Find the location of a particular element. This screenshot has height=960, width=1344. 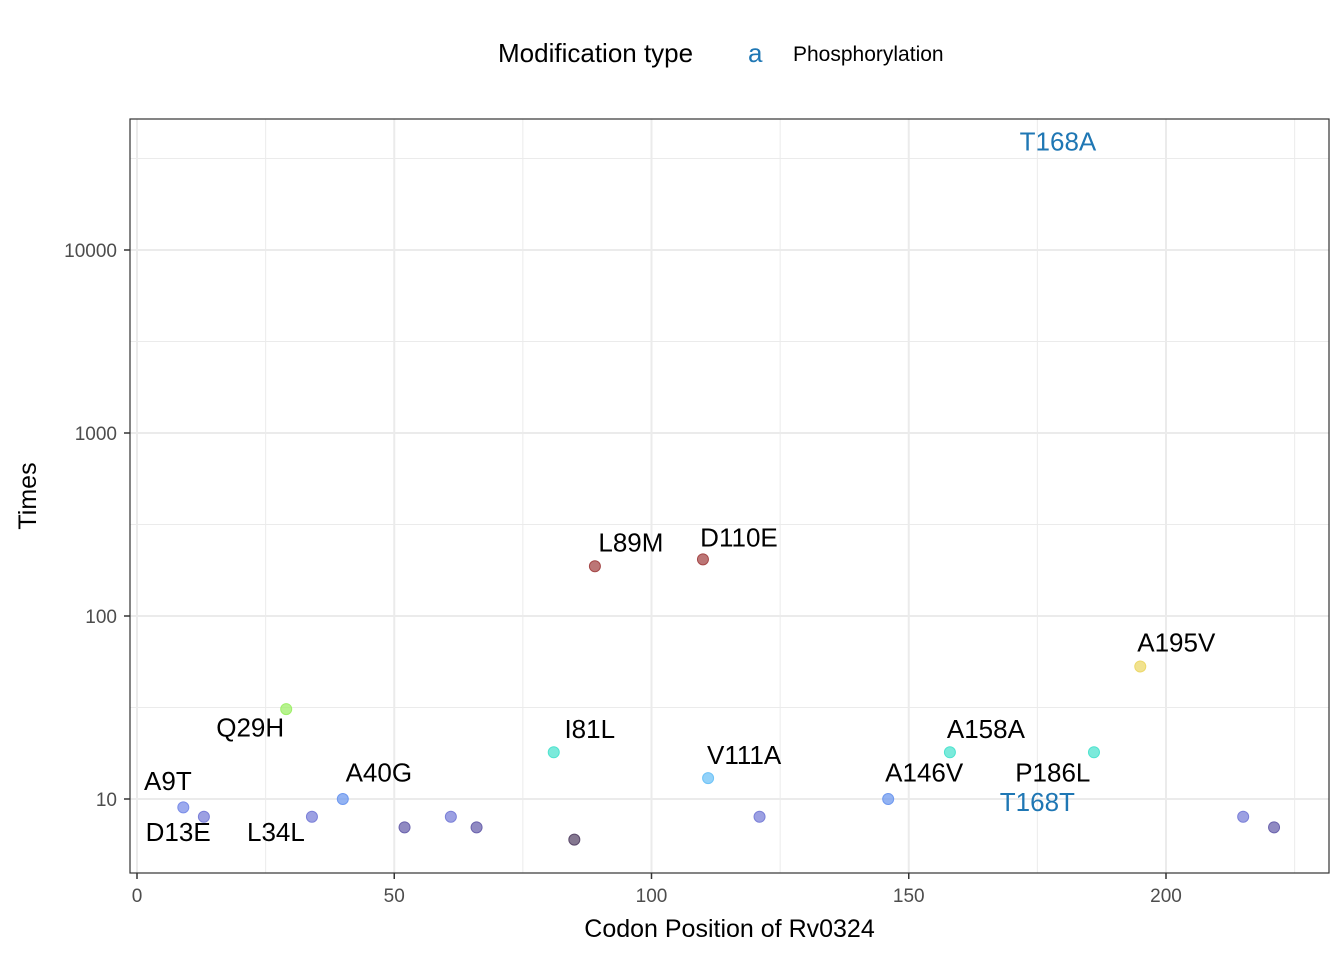

x-tick-label: 200 is located at coordinates (1166, 896).